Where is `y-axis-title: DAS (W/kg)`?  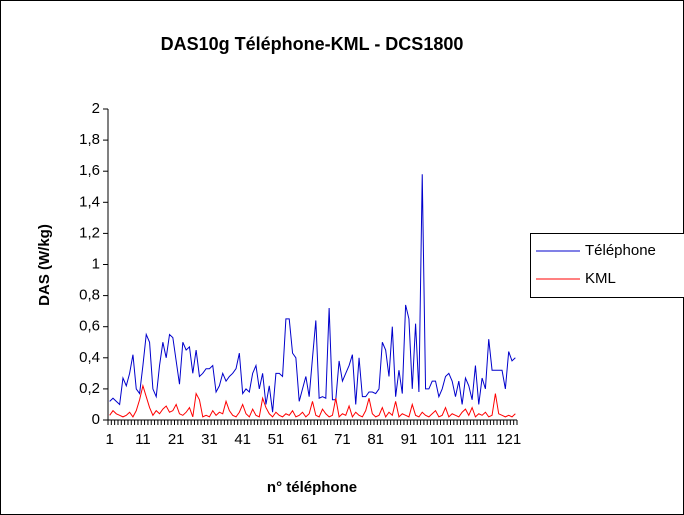 y-axis-title: DAS (W/kg) is located at coordinates (44, 265).